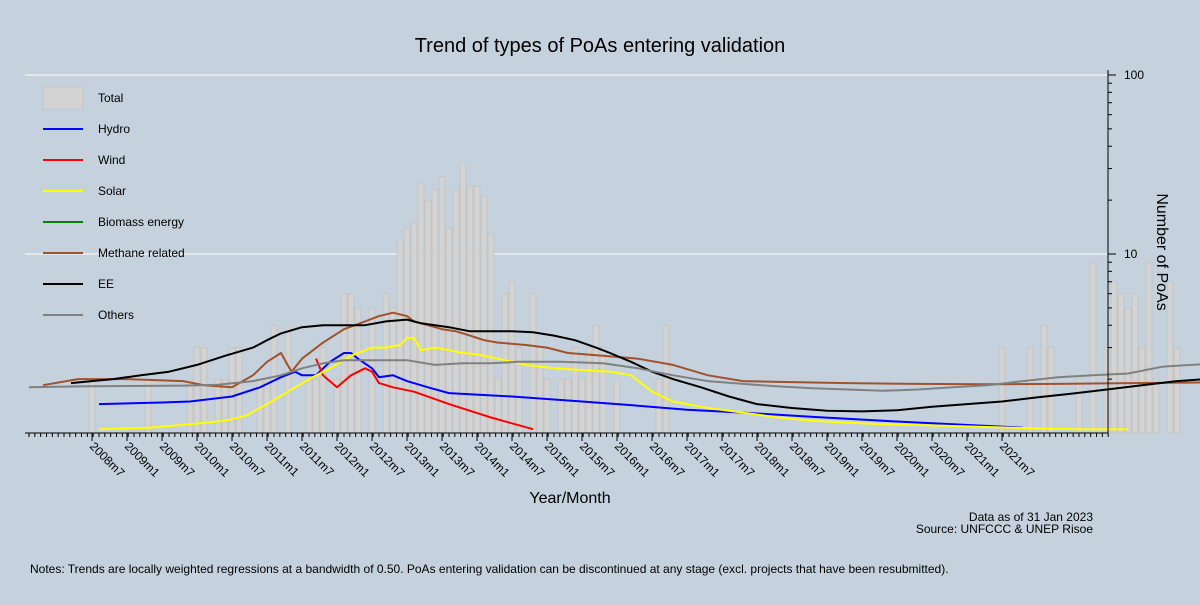 The image size is (1200, 605). Describe the element at coordinates (112, 191) in the screenshot. I see `legend-label: Solar` at that location.